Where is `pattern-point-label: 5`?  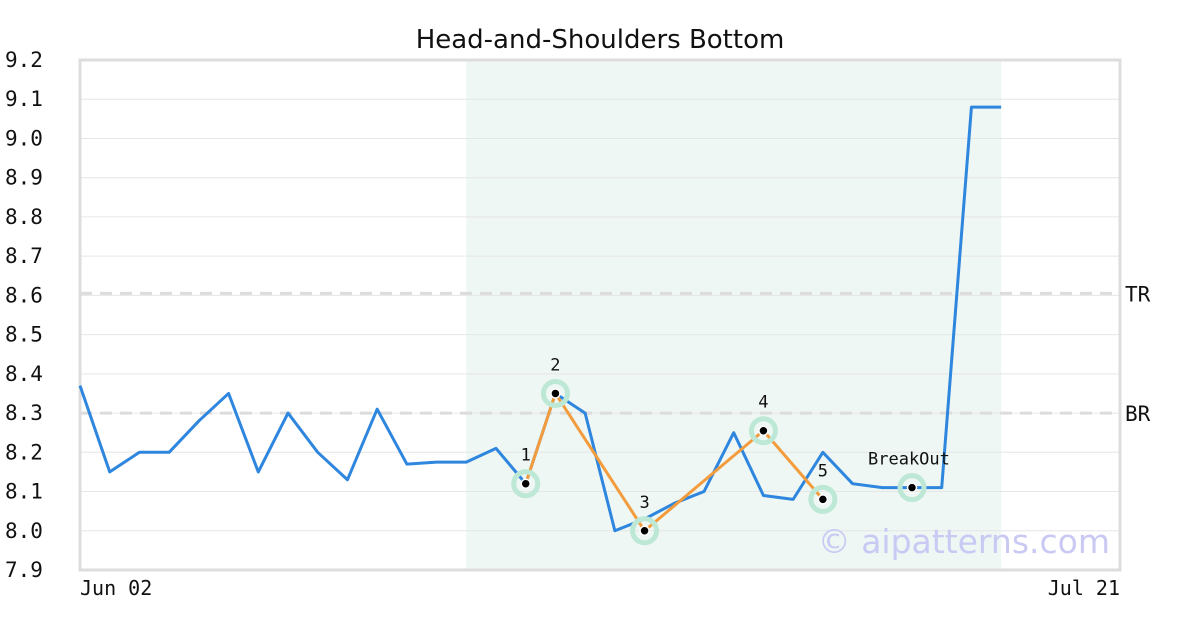
pattern-point-label: 5 is located at coordinates (823, 471).